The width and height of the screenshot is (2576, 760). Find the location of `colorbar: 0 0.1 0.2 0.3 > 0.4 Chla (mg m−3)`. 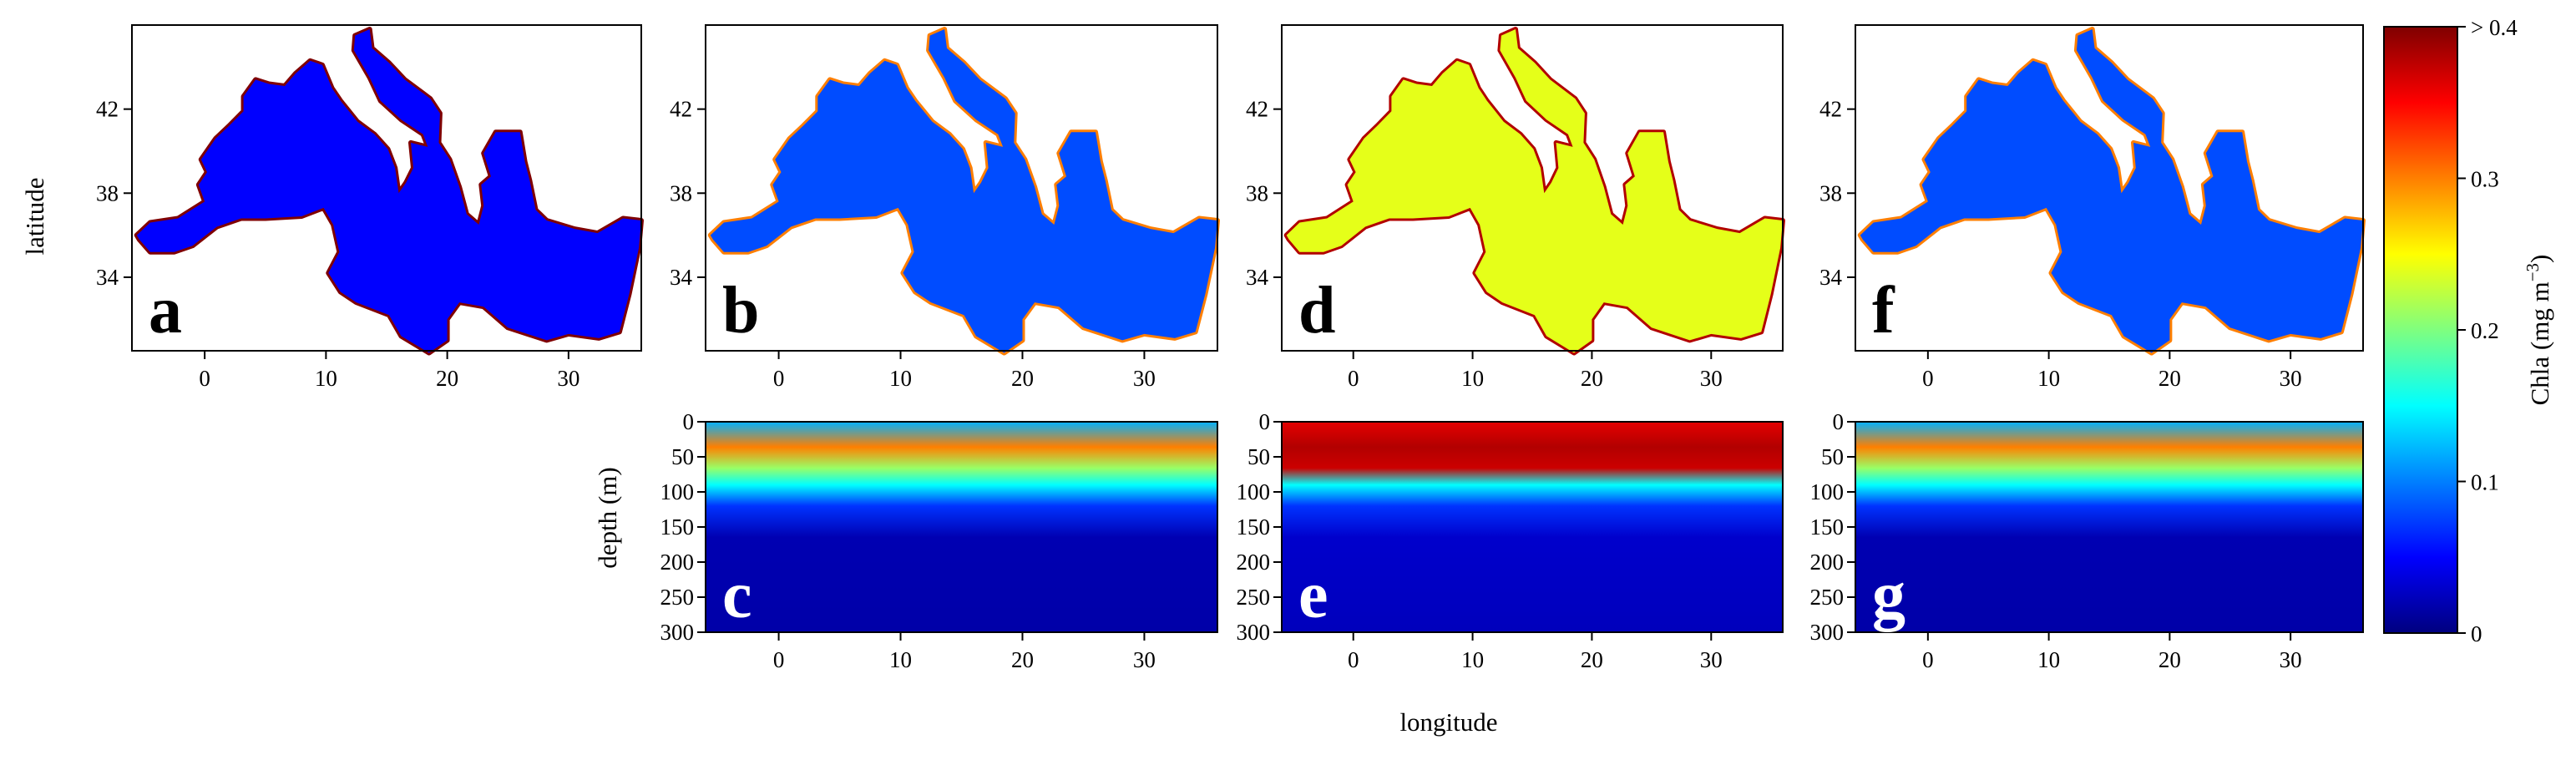

colorbar: 0 0.1 0.2 0.3 > 0.4 Chla (mg m−3) is located at coordinates (2468, 330).